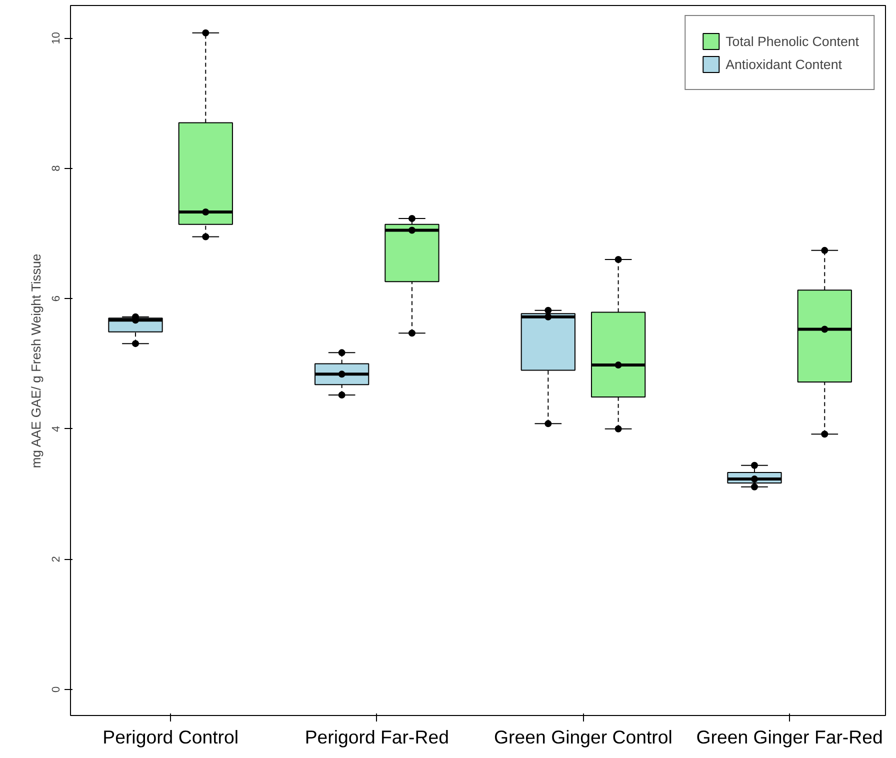 This screenshot has width=896, height=758. What do you see at coordinates (792, 41) in the screenshot?
I see `legend-label: Total Phenolic Content` at bounding box center [792, 41].